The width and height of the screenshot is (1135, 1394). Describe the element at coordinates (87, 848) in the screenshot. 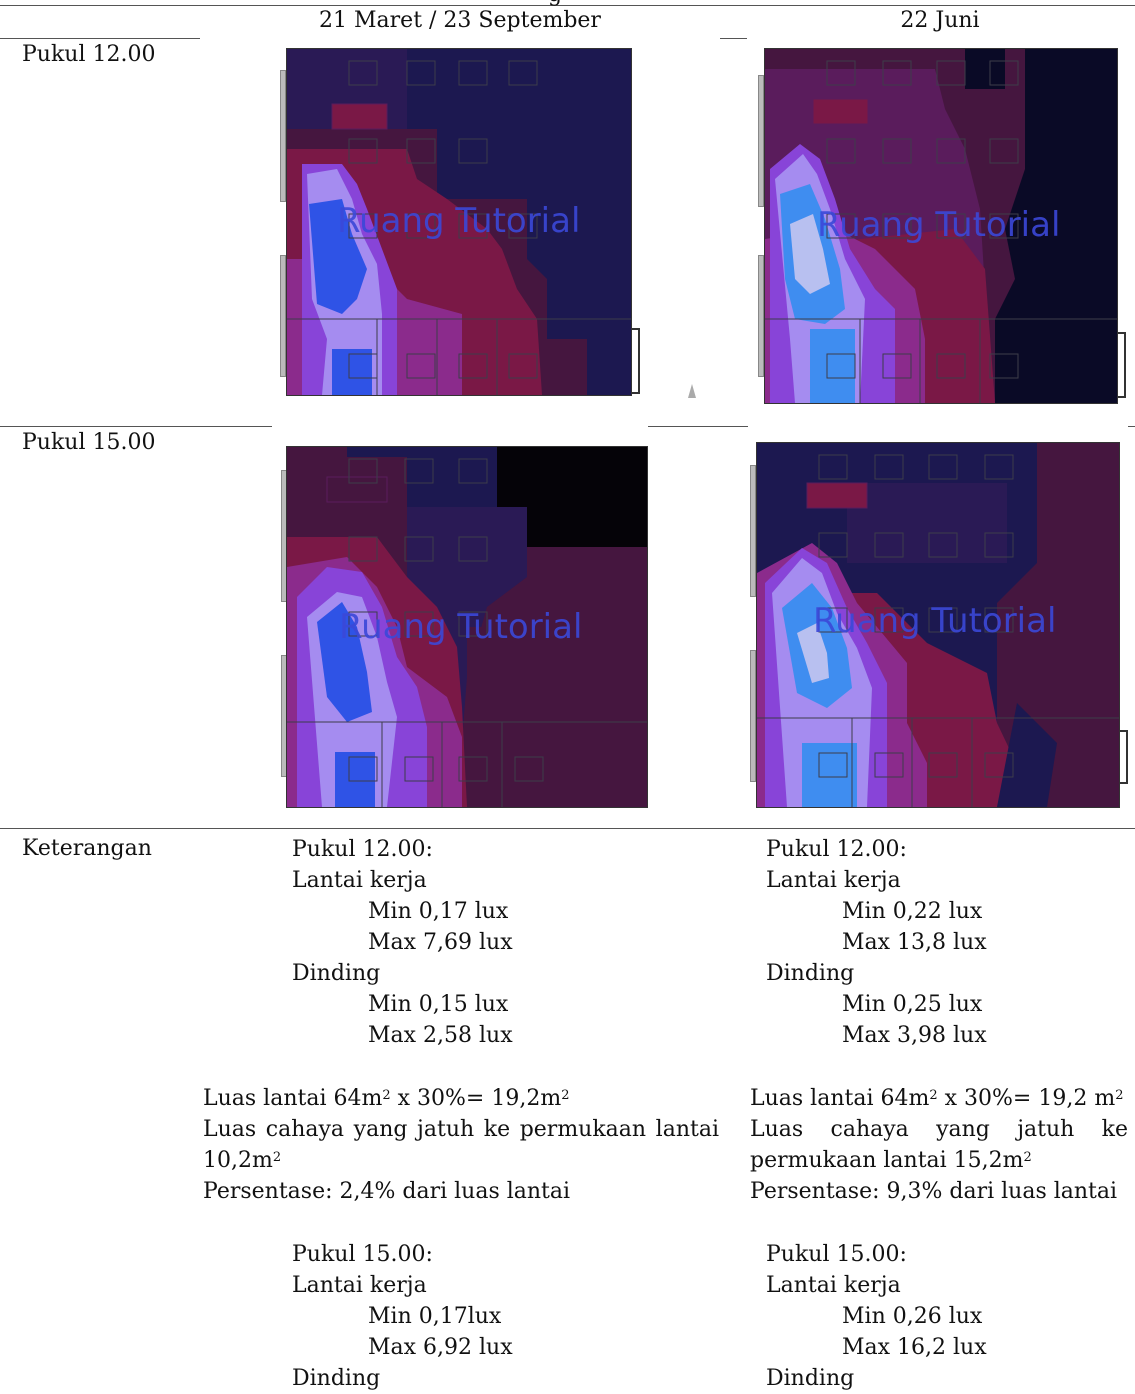

I see `row-label-keterangan: Keterangan` at that location.